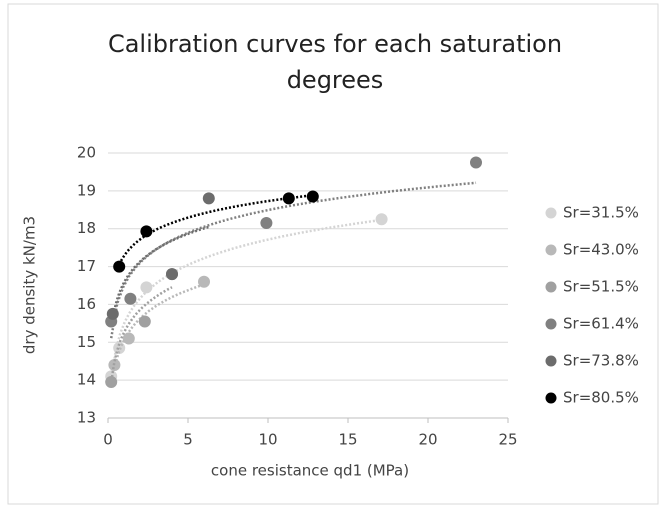  What do you see at coordinates (86, 304) in the screenshot?
I see `y-tick-label: 16` at bounding box center [86, 304].